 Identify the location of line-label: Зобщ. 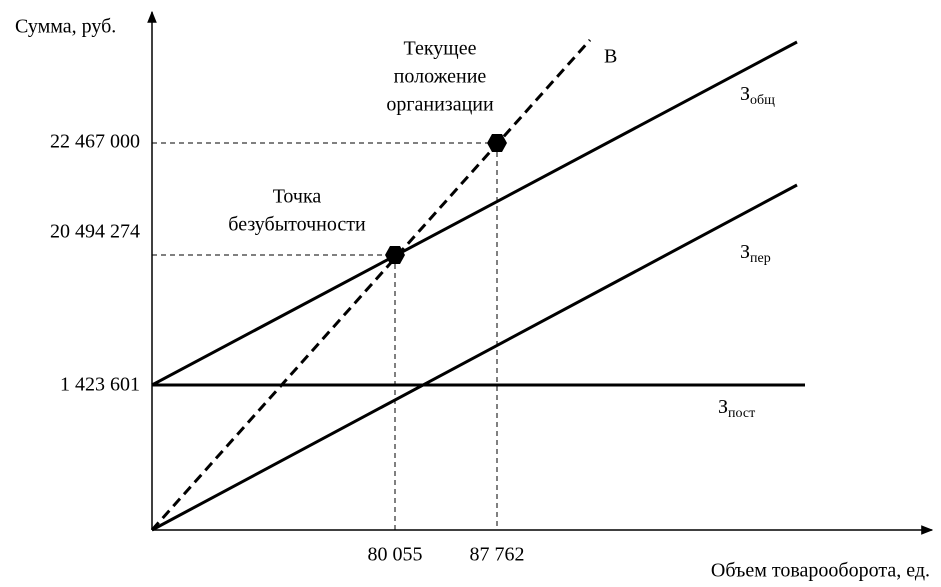
(757, 96).